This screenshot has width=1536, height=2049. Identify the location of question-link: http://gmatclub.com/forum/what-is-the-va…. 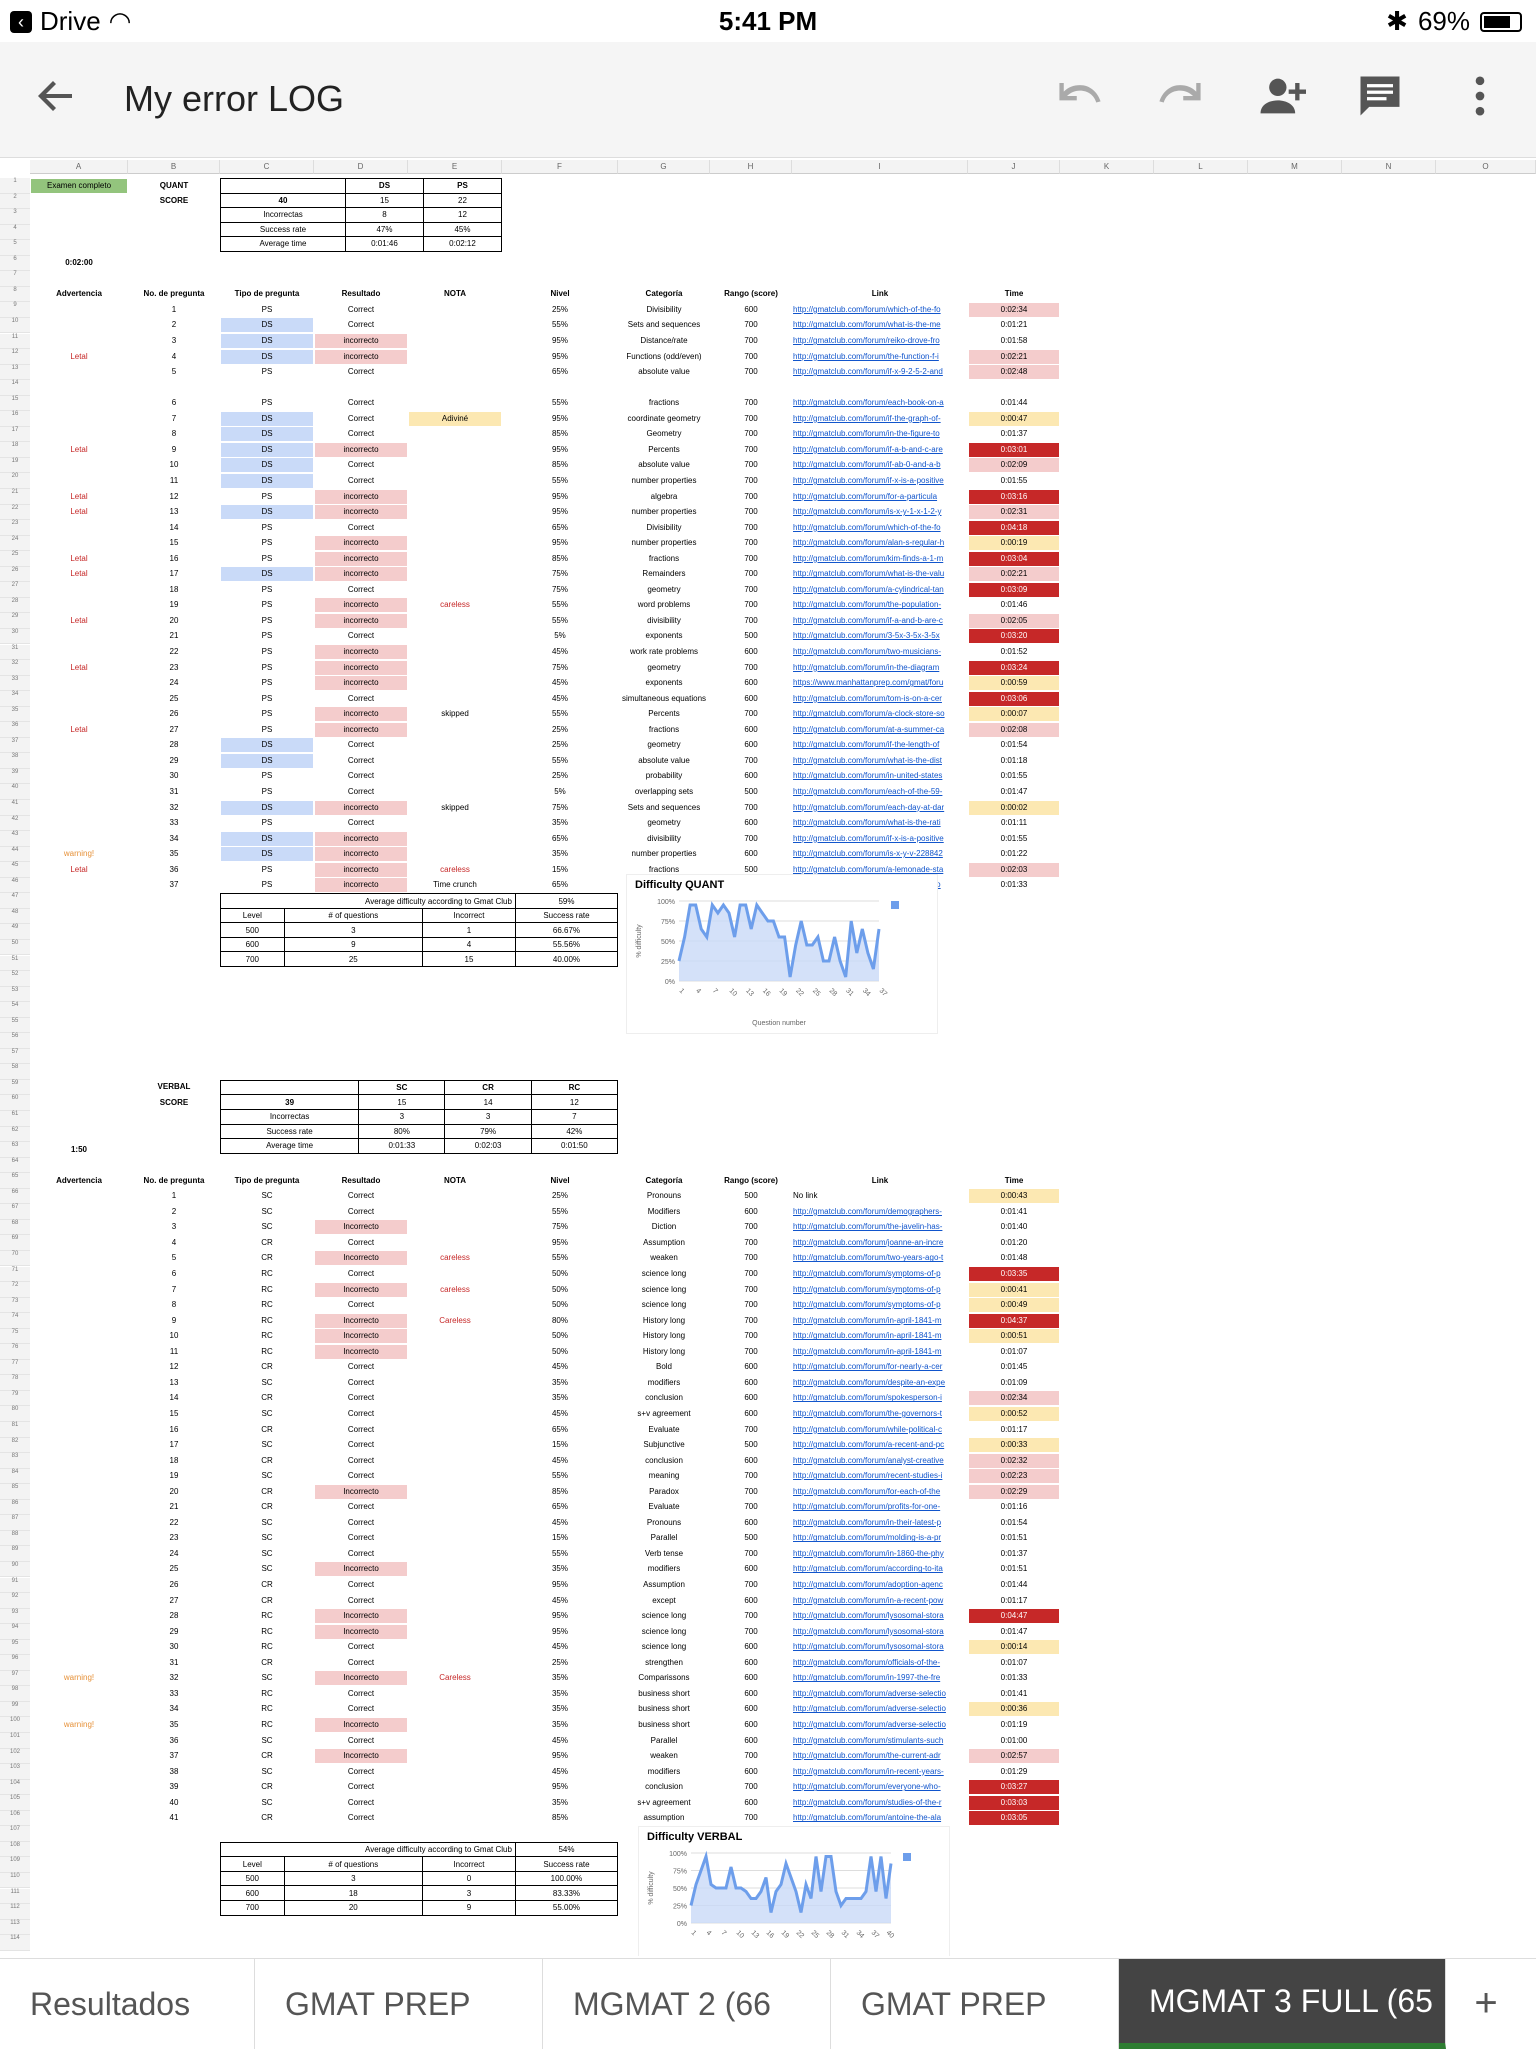
(869, 574).